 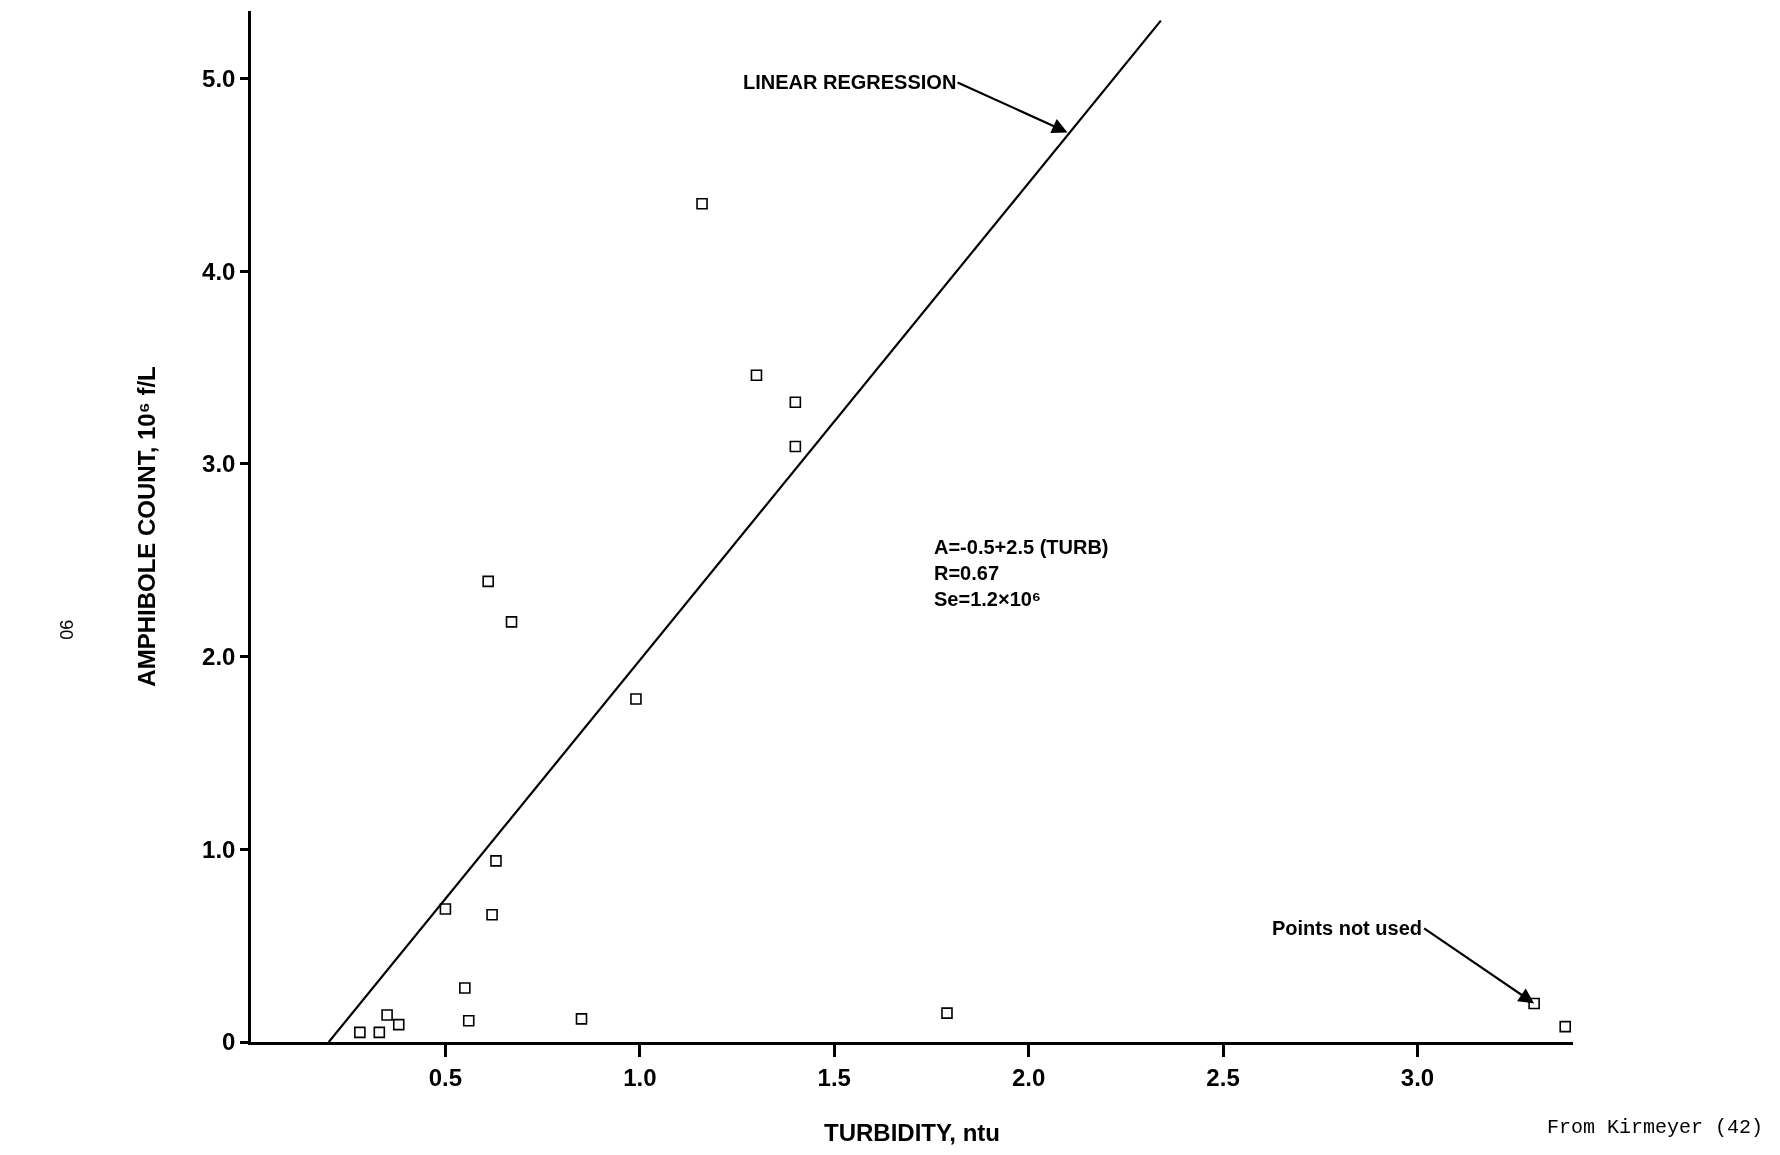 What do you see at coordinates (1028, 1077) in the screenshot?
I see `x-tick-label: 2.0` at bounding box center [1028, 1077].